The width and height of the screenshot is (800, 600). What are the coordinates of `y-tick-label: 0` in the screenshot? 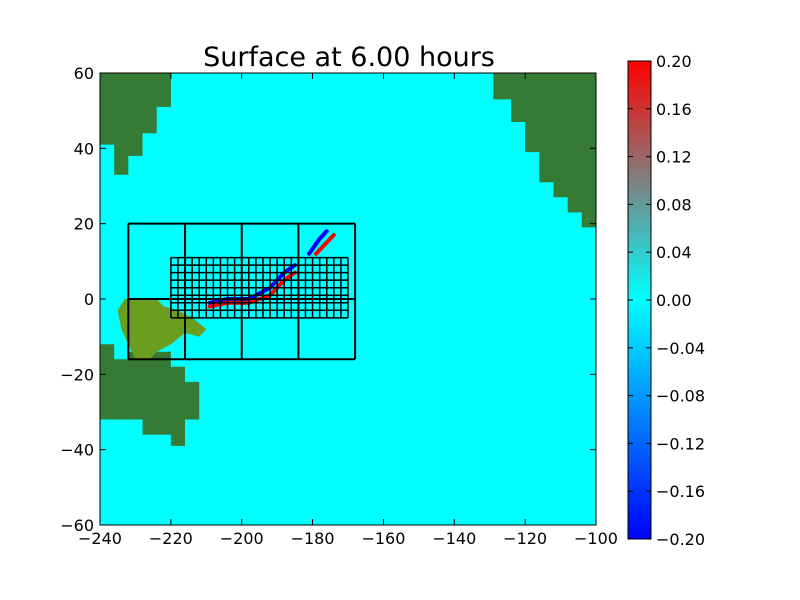 It's located at (89, 299).